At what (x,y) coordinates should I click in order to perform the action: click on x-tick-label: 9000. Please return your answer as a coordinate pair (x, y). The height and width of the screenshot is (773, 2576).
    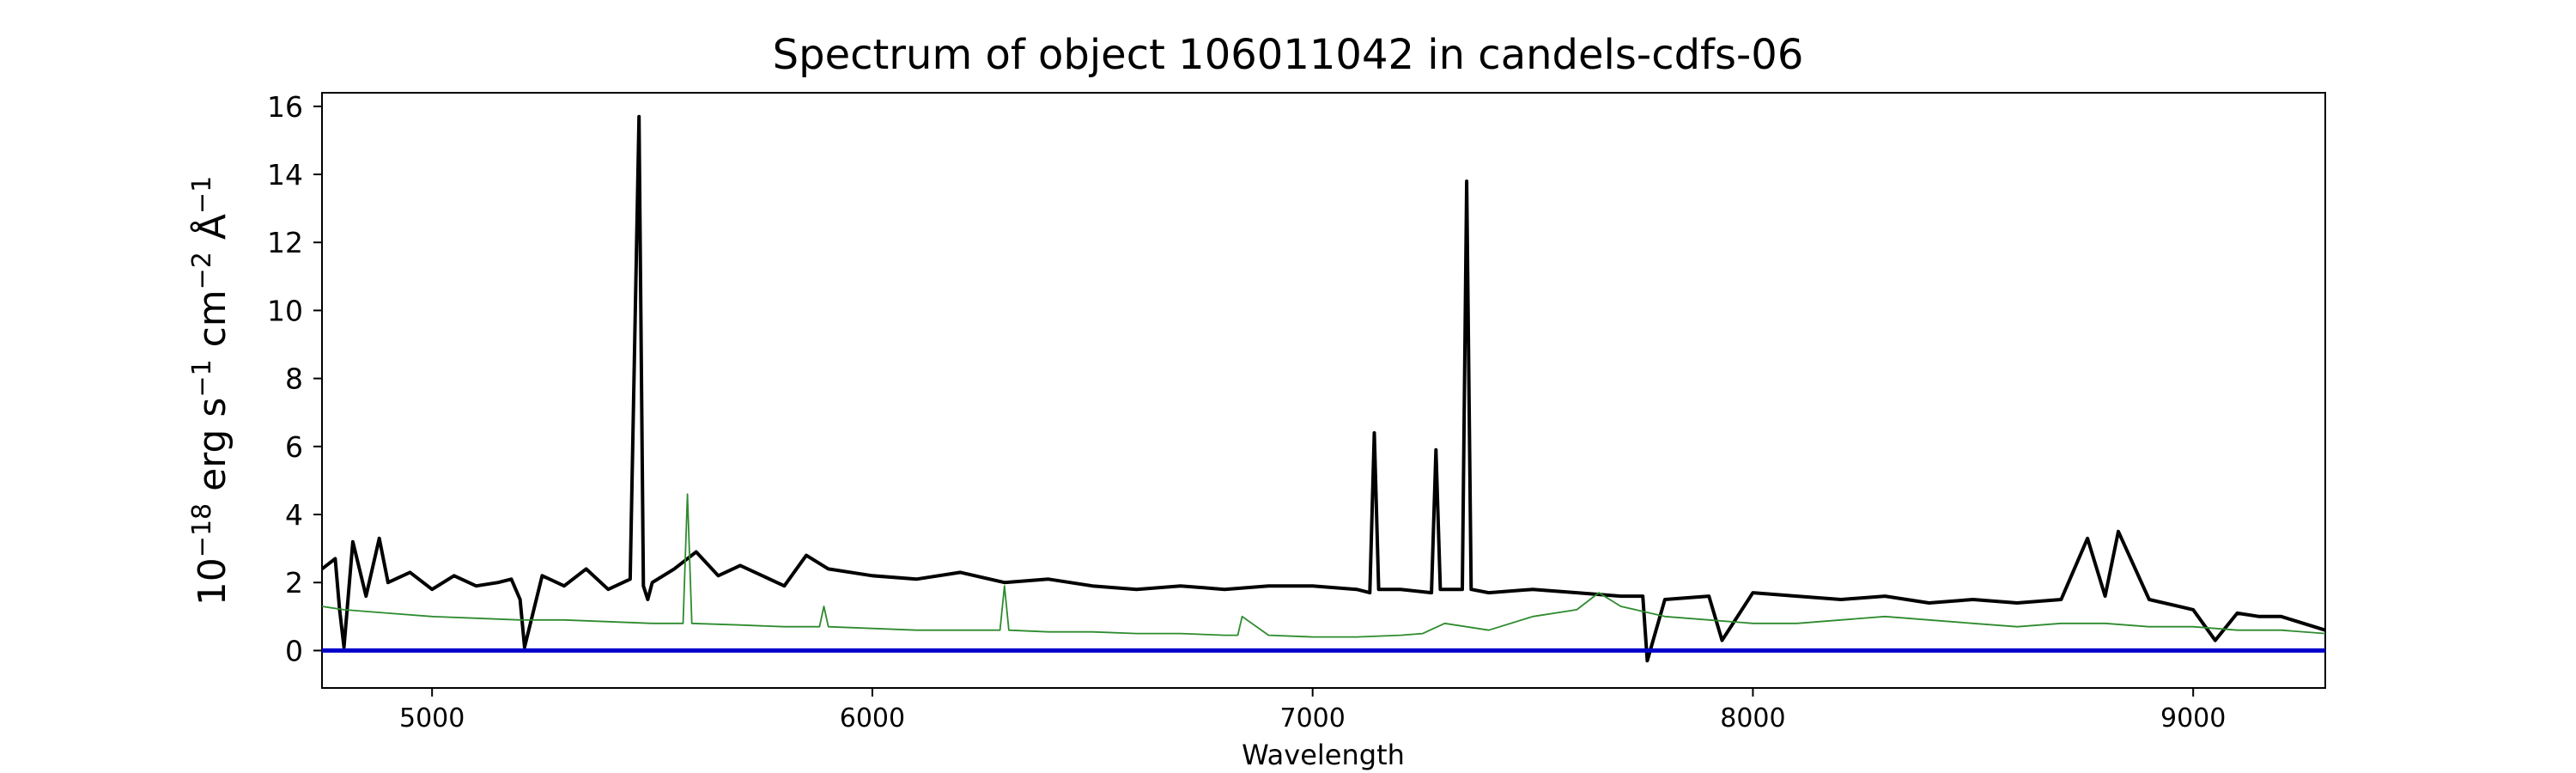
    Looking at the image, I should click on (2193, 718).